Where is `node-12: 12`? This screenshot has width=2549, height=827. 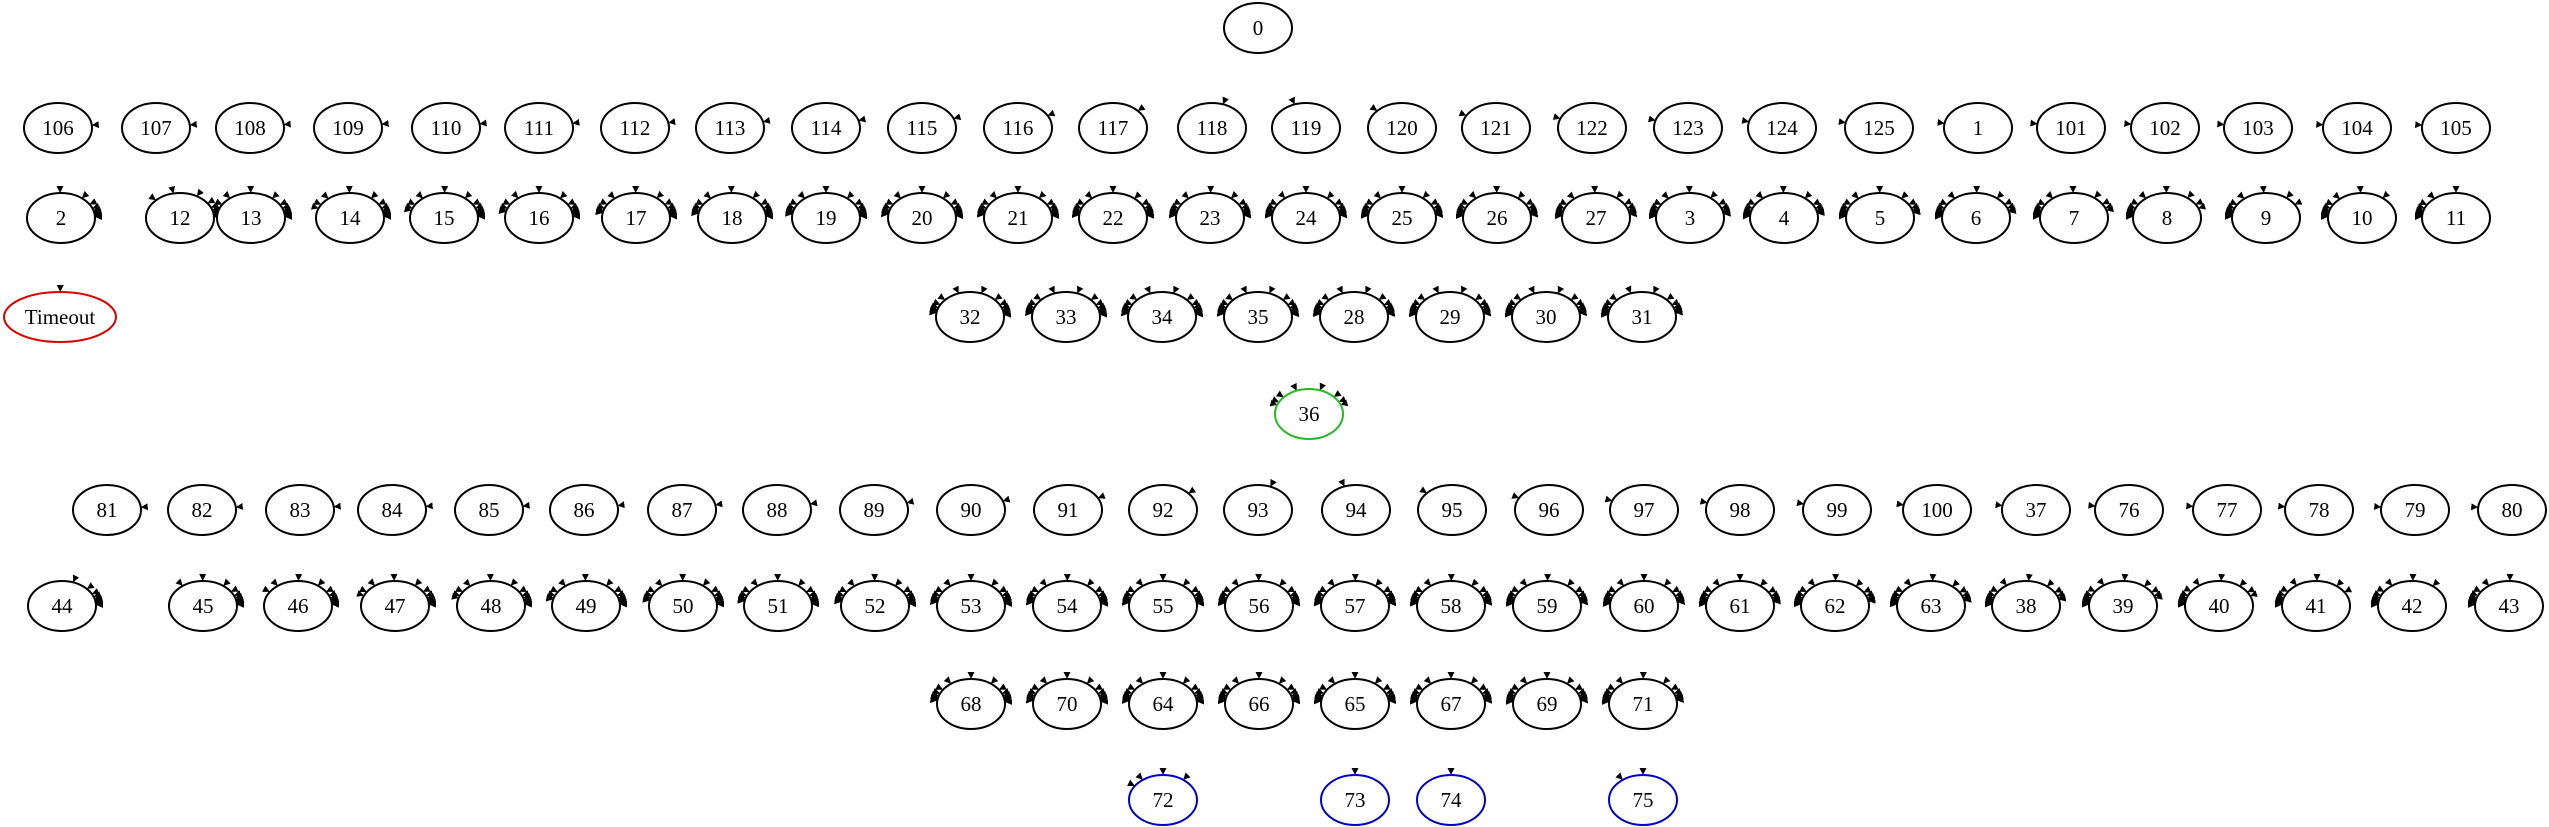 node-12: 12 is located at coordinates (180, 218).